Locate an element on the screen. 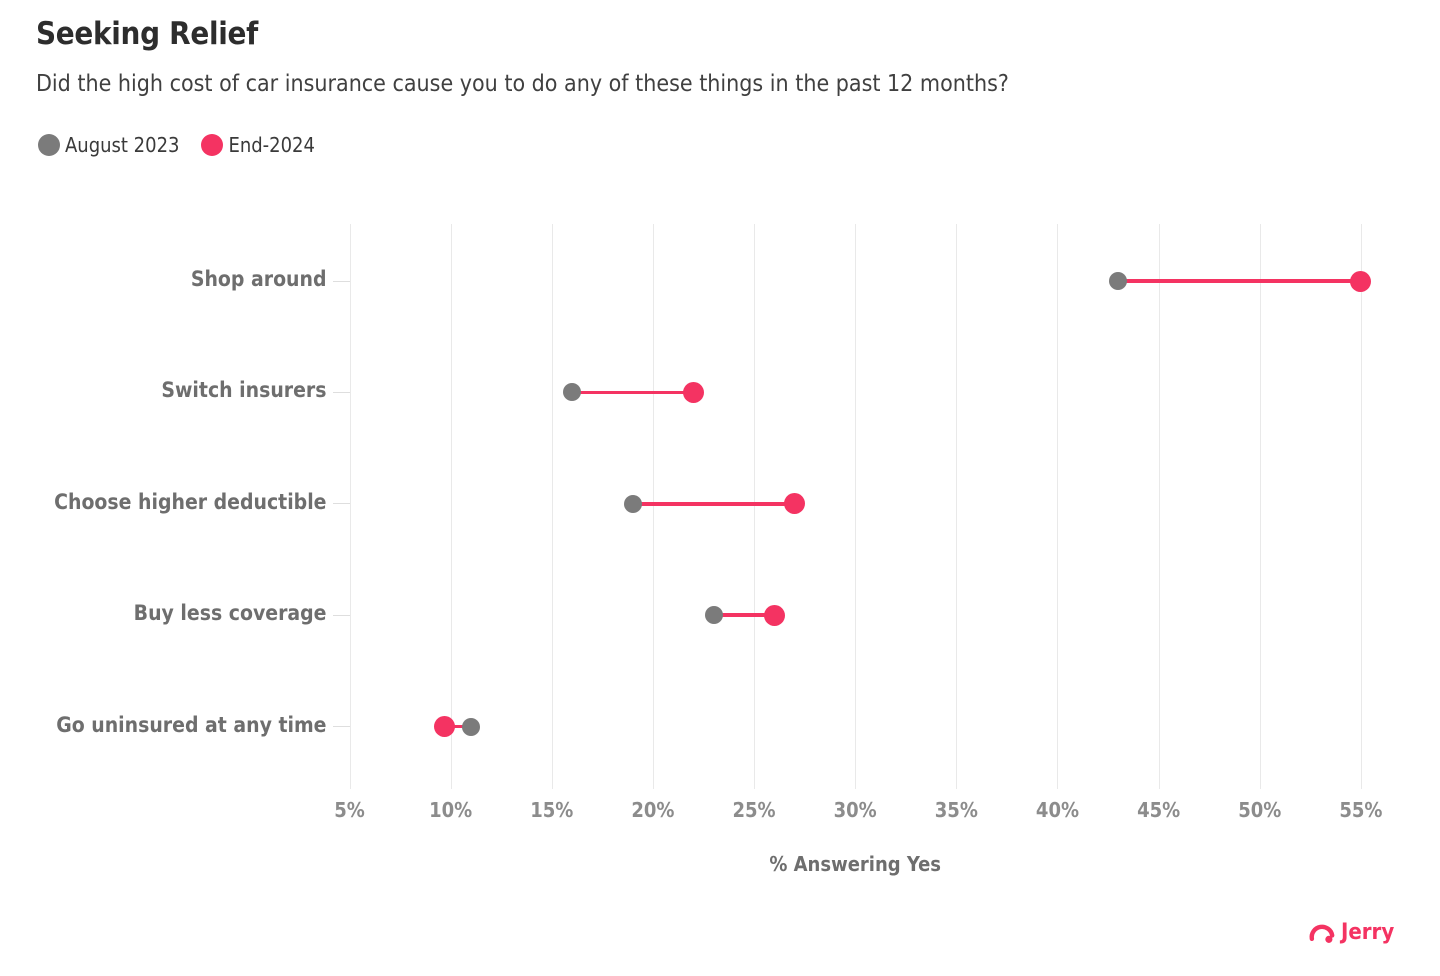 The image size is (1440, 976). x-tick-label: 40% is located at coordinates (1057, 810).